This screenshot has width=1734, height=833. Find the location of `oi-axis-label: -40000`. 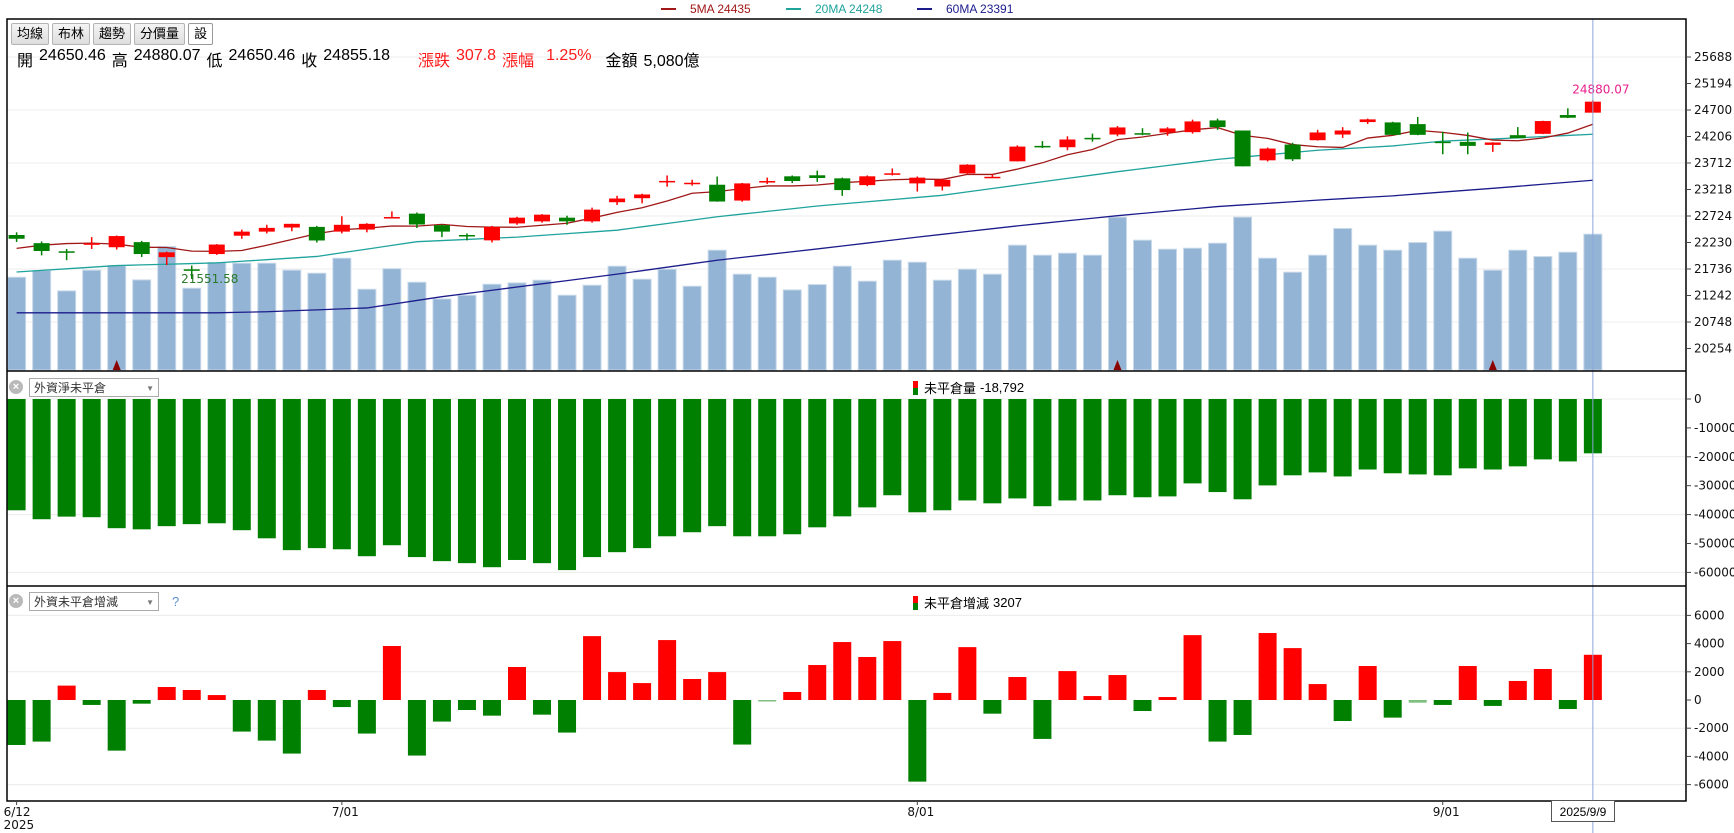

oi-axis-label: -40000 is located at coordinates (1714, 515).